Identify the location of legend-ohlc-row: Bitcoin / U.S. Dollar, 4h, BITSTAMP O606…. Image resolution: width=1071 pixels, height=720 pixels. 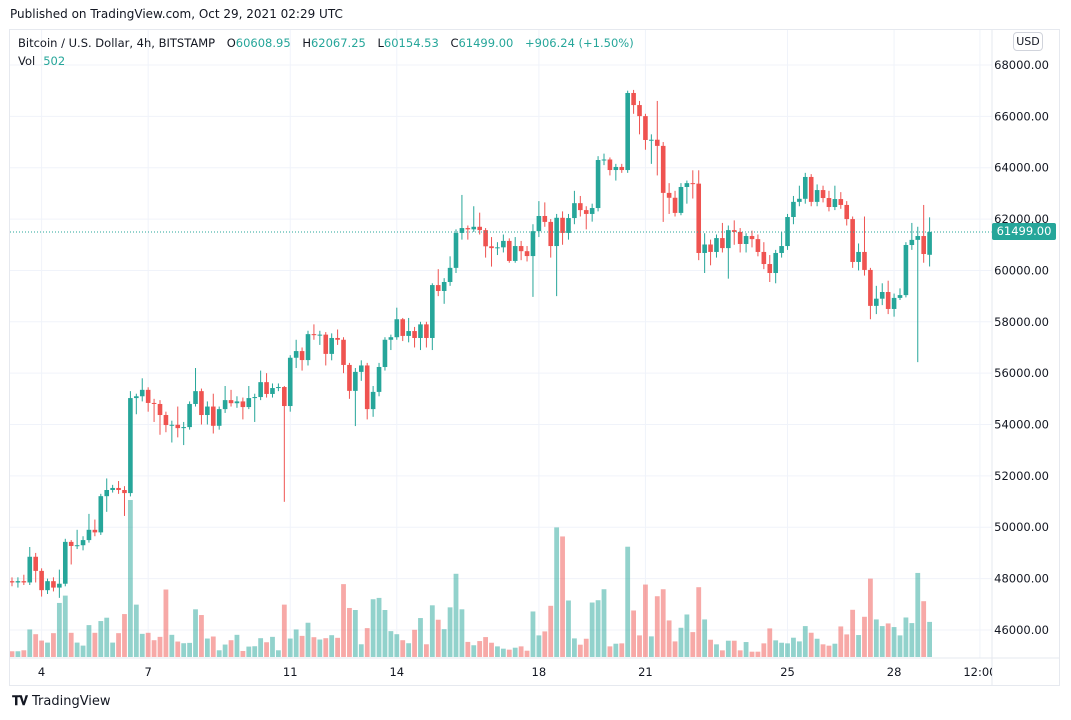
(326, 43).